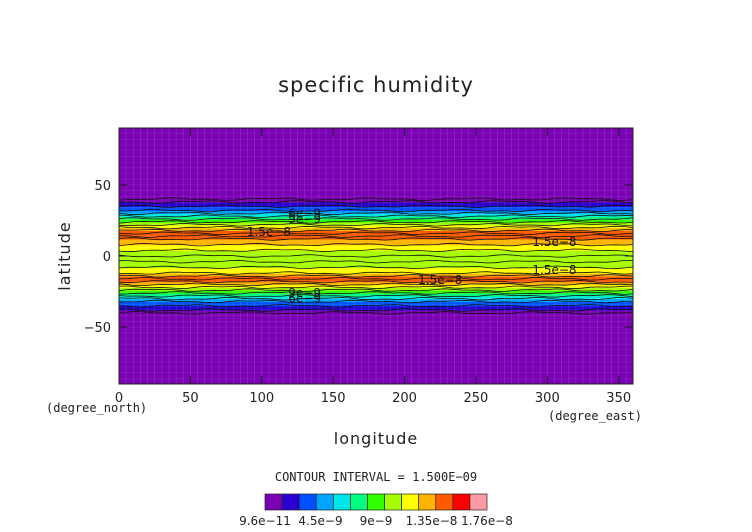  What do you see at coordinates (487, 521) in the screenshot?
I see `colorbar-label: 1.76e−8` at bounding box center [487, 521].